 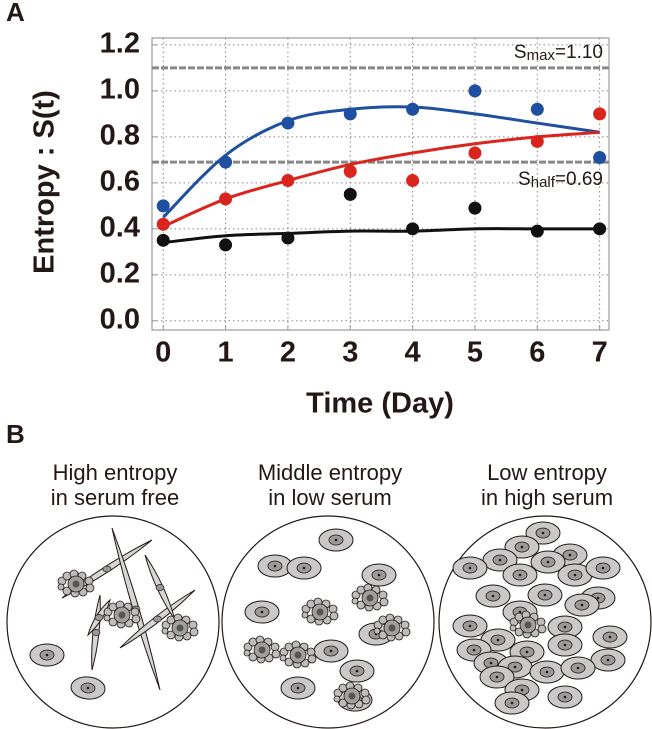 I want to click on reference-subscript: half, so click(x=543, y=182).